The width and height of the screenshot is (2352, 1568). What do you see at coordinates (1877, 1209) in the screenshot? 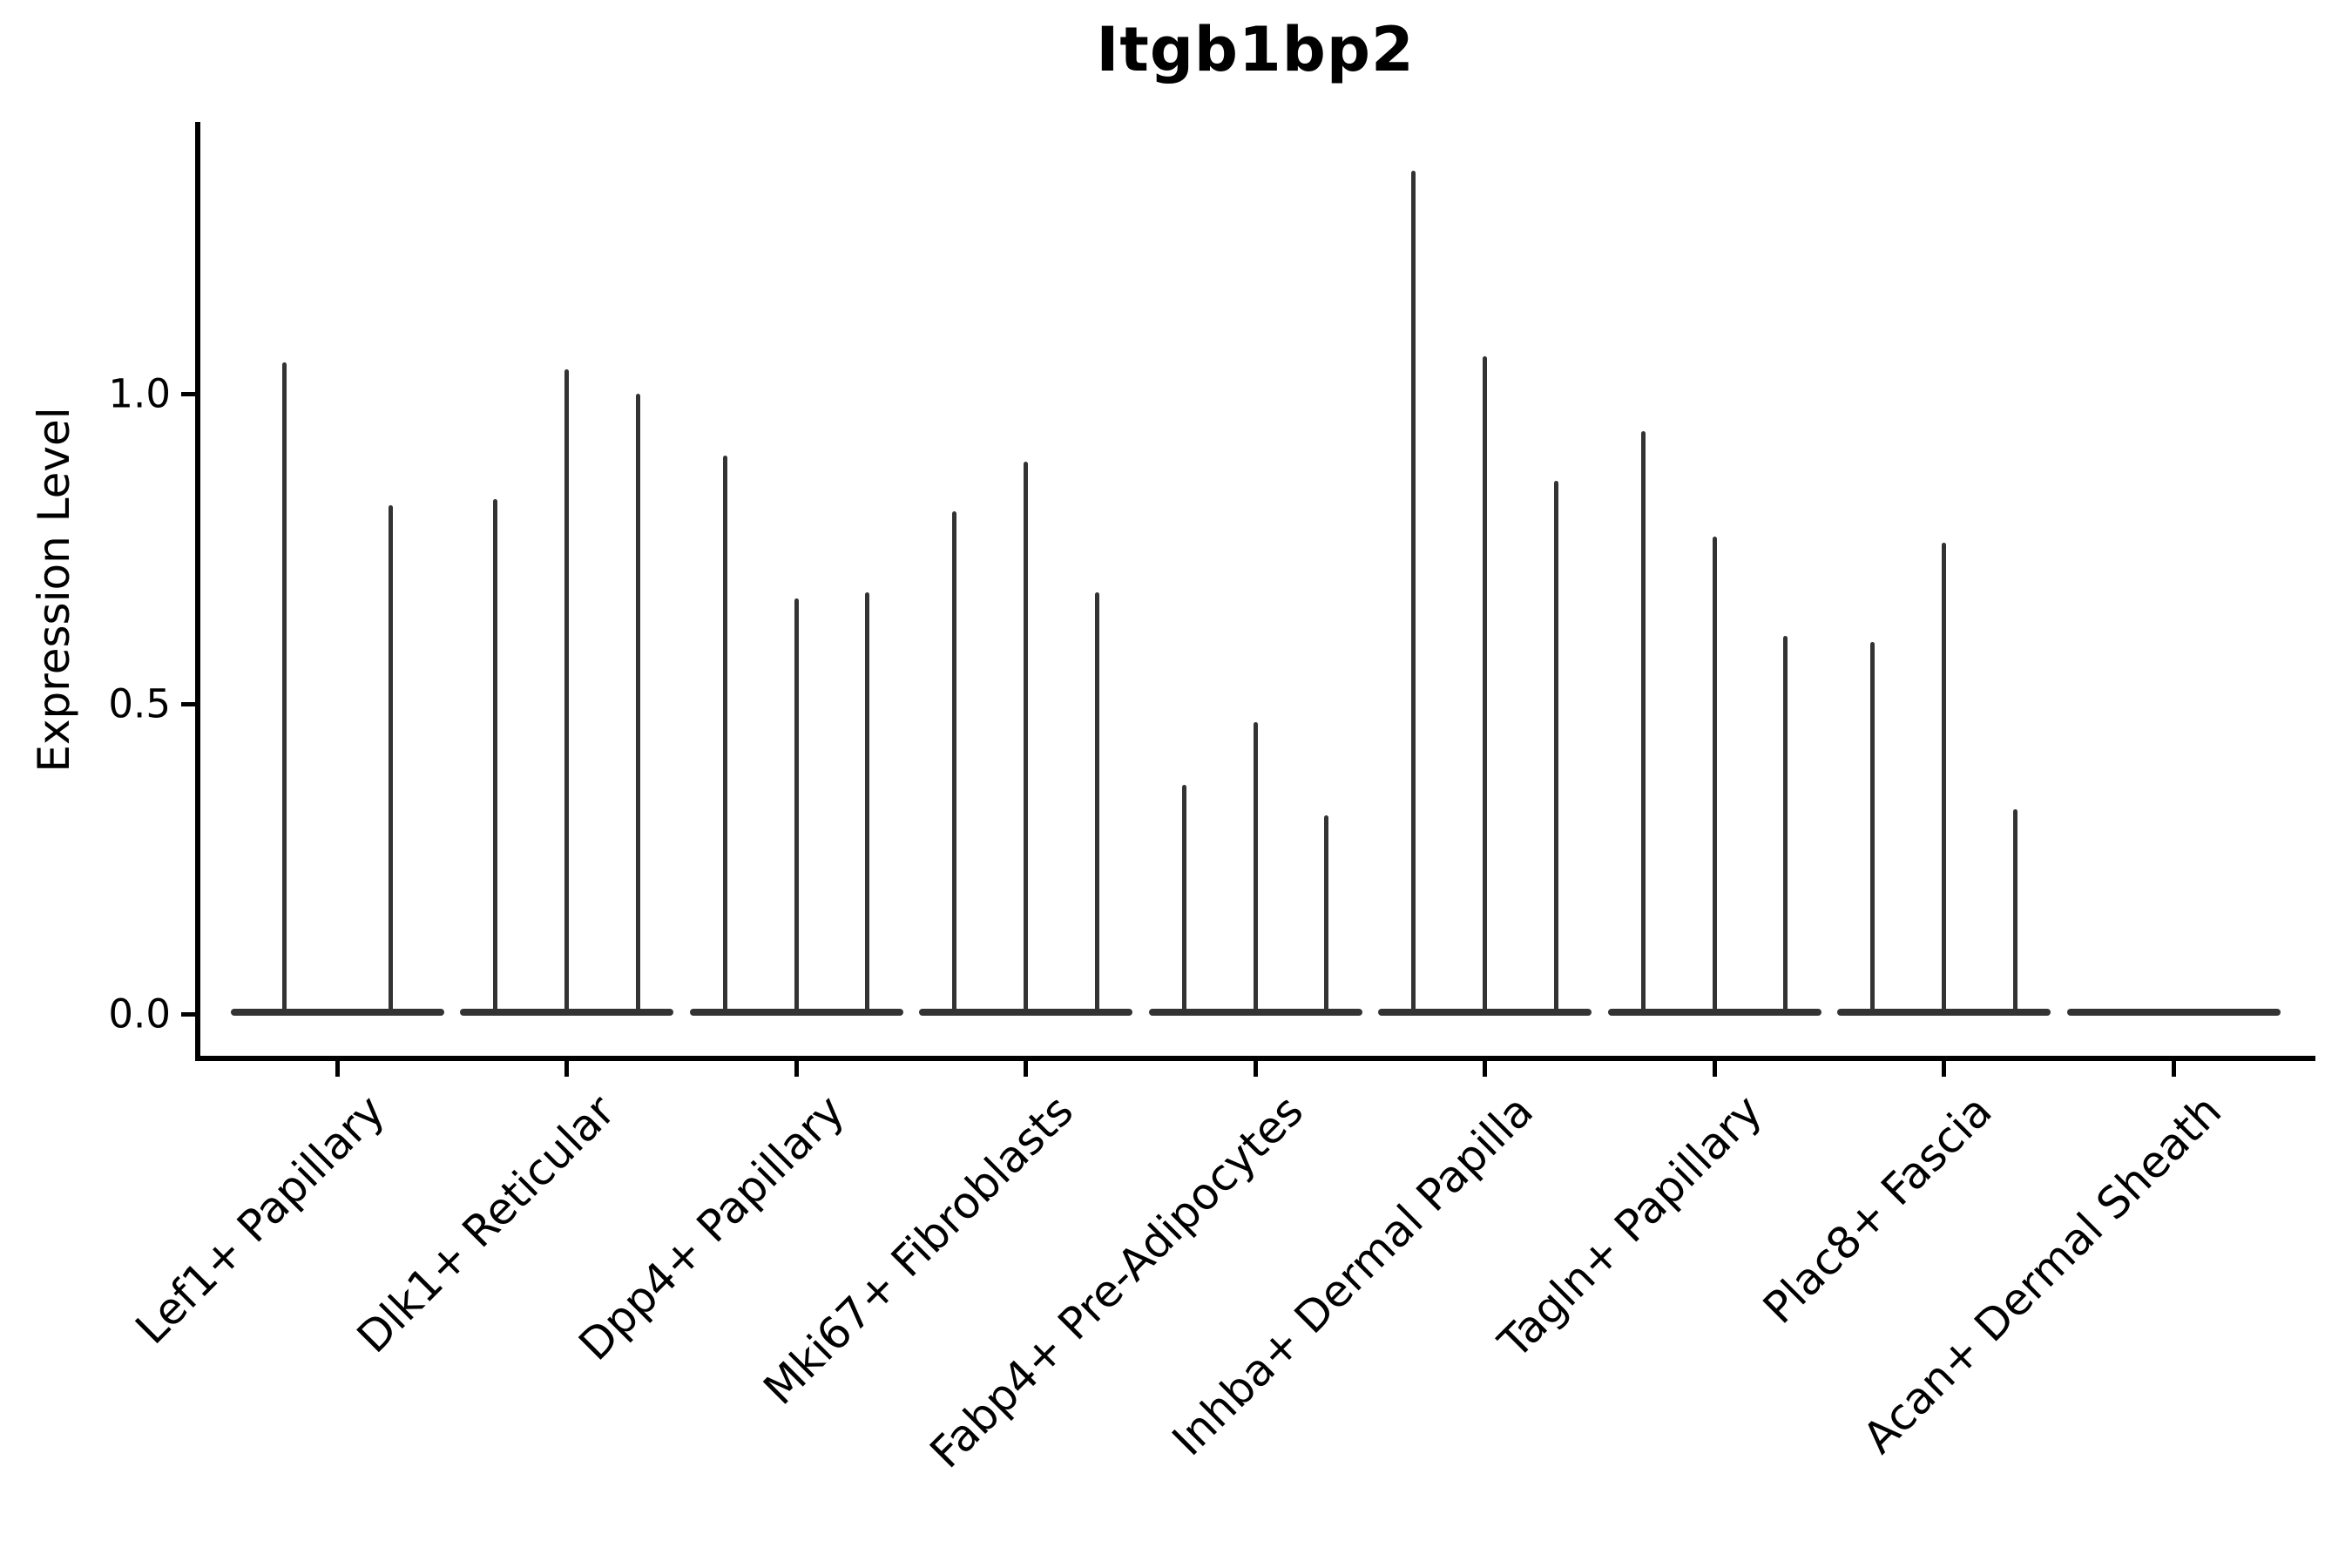
I see `x-tick-label: Plac8+ Fascia` at bounding box center [1877, 1209].